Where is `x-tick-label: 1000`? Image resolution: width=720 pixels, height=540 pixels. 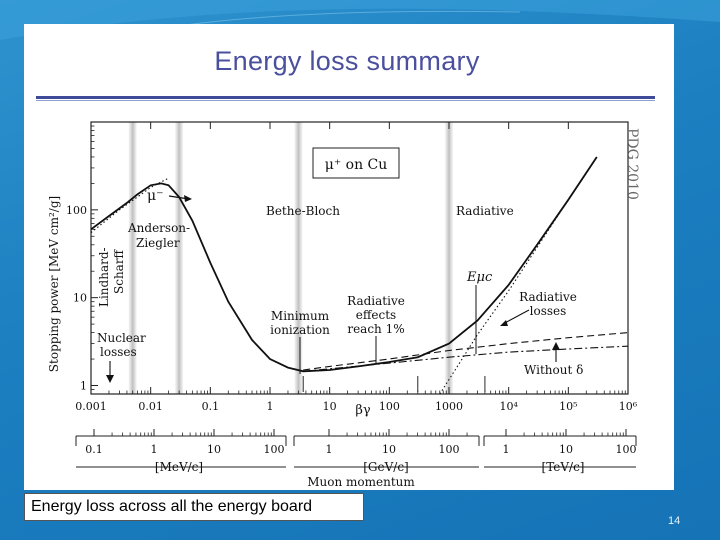 x-tick-label: 1000 is located at coordinates (449, 406).